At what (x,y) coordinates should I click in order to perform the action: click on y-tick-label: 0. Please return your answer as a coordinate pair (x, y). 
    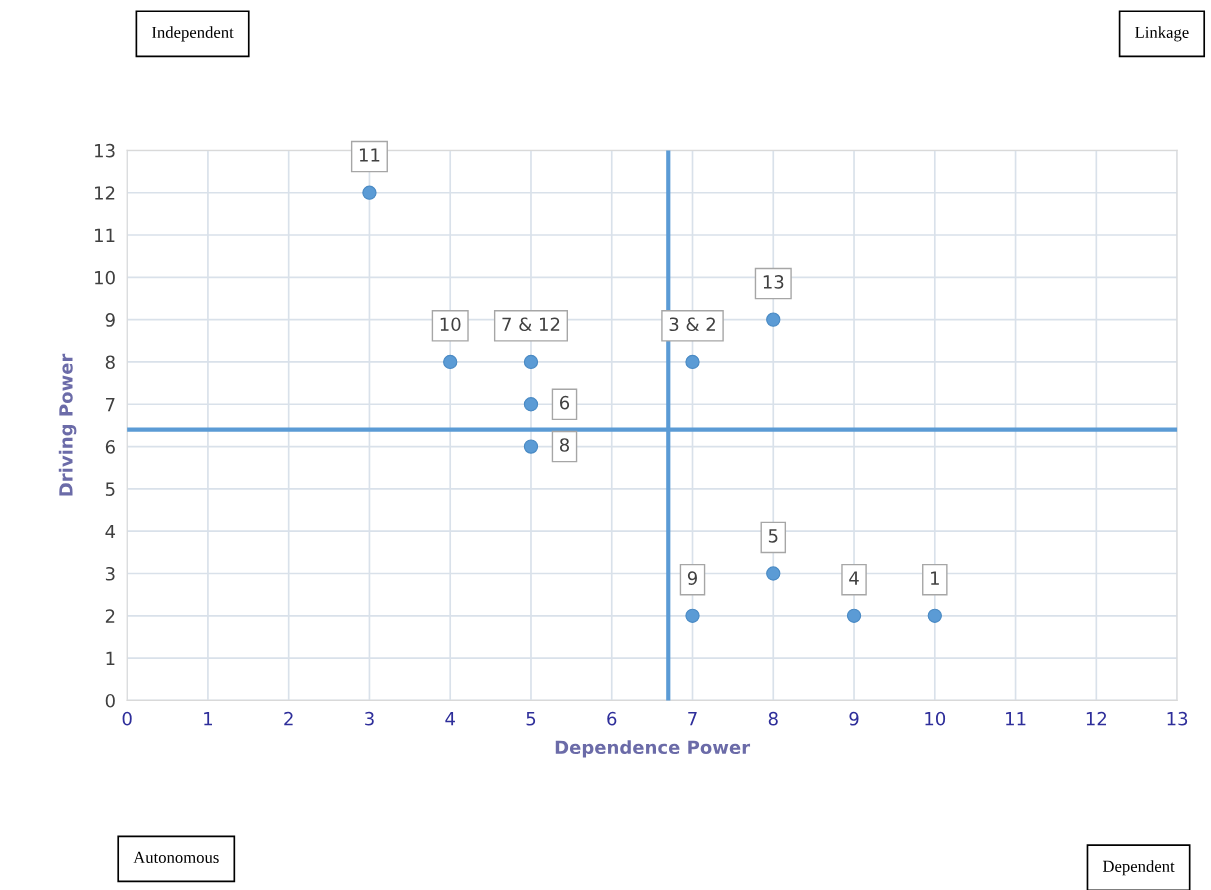
    Looking at the image, I should click on (110, 700).